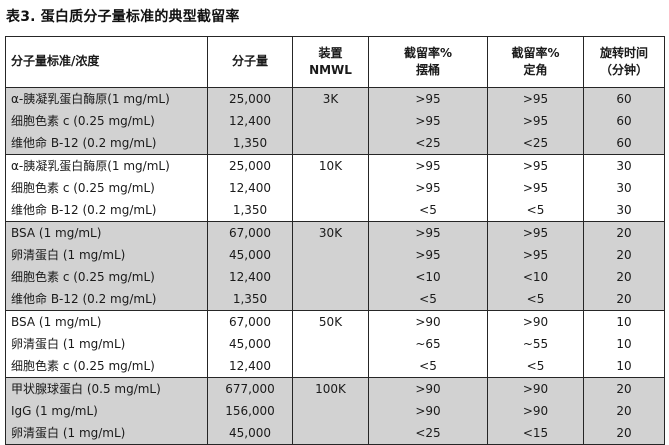 The width and height of the screenshot is (669, 445). I want to click on table-row: 细胞色素 c (0.25 mg/mL) 12,400 <10 <10 20, so click(335, 277).